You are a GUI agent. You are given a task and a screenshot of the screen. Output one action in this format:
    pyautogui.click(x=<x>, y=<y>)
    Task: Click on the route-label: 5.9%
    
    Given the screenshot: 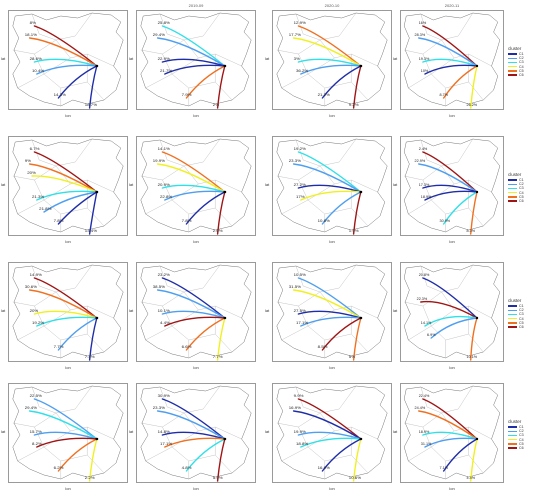 What is the action you would take?
    pyautogui.click(x=218, y=477)
    